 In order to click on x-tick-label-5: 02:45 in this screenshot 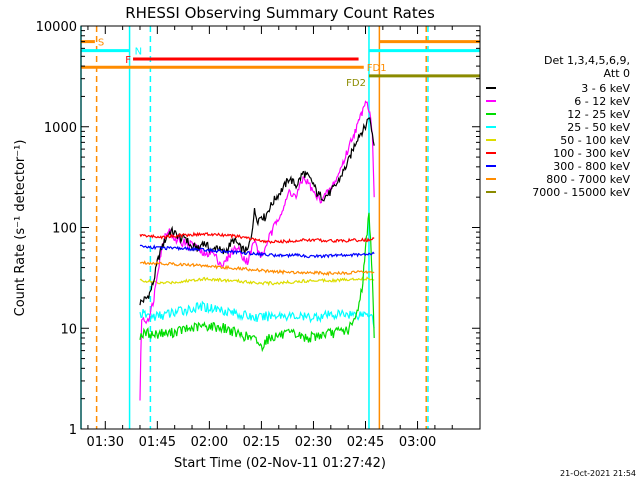, I will do `click(365, 442)`.